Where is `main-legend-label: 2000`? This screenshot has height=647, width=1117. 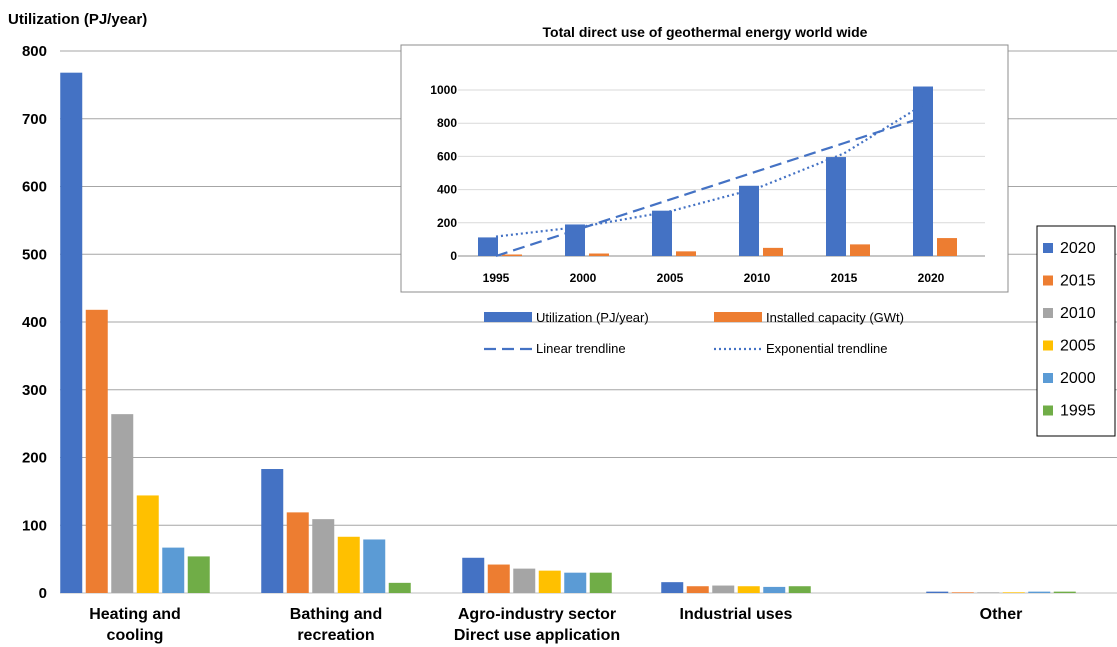 main-legend-label: 2000 is located at coordinates (1078, 378).